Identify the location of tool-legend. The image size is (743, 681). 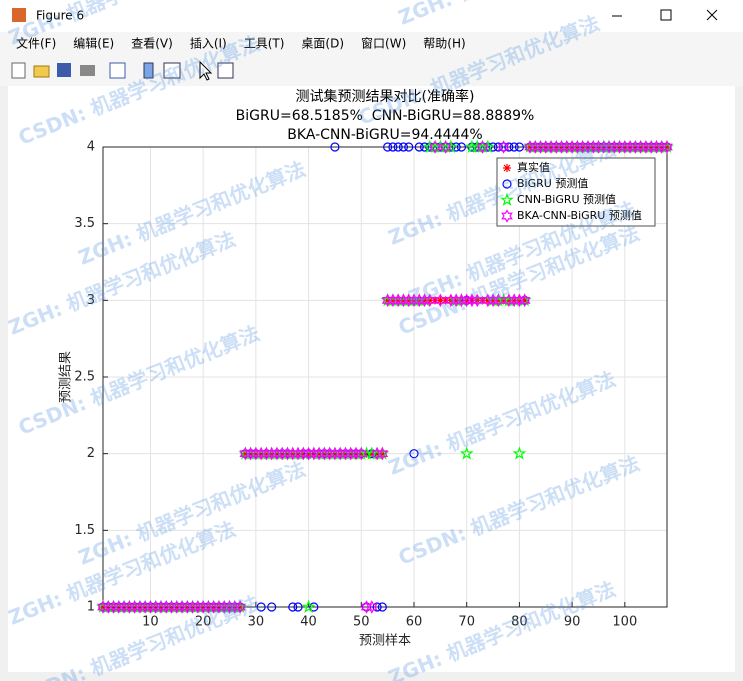
(172, 70).